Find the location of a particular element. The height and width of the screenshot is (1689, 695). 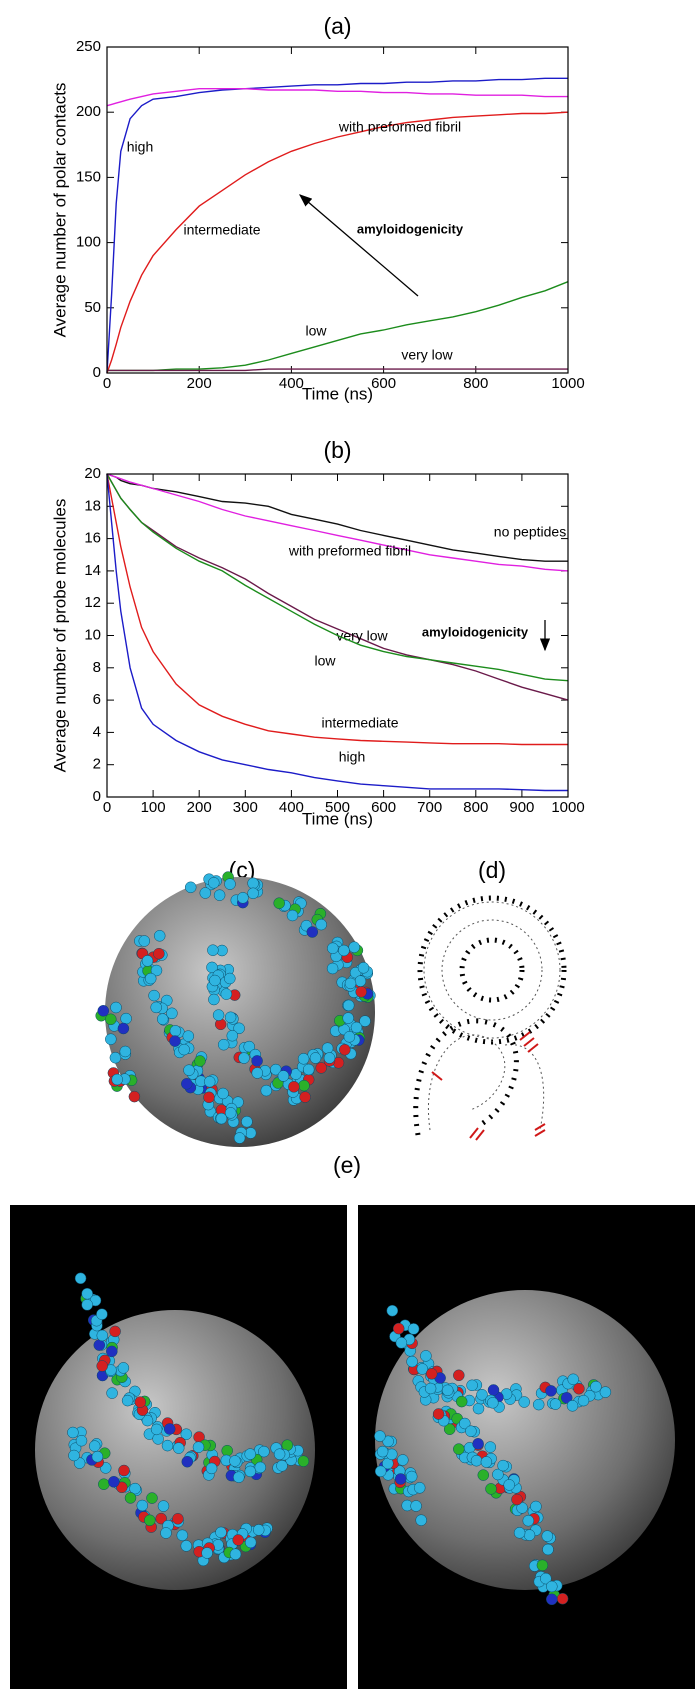

series-label: intermediate is located at coordinates (359, 723).